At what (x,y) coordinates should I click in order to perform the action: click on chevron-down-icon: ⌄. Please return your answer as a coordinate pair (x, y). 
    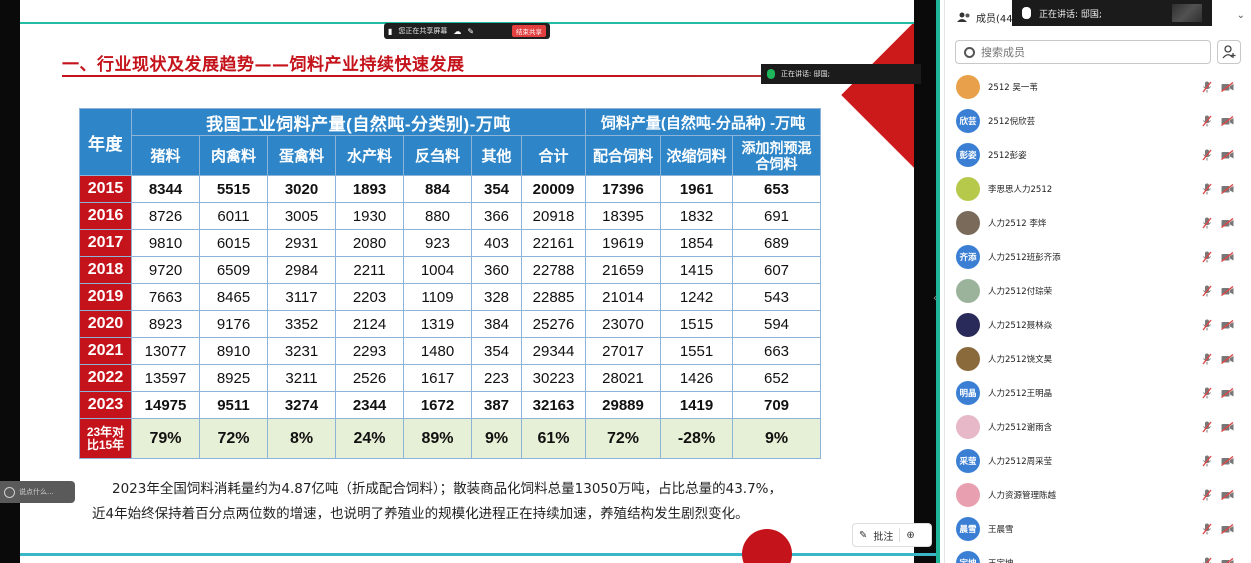
    Looking at the image, I should click on (1240, 15).